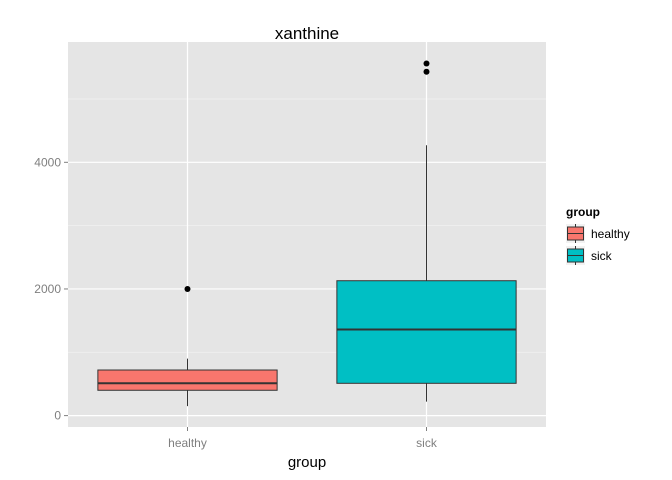  Describe the element at coordinates (187, 443) in the screenshot. I see `x-tick-label: healthy` at that location.